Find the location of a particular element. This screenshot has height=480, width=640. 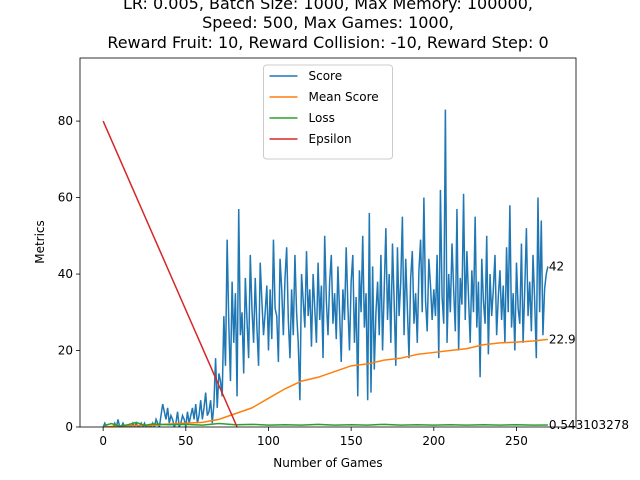

chart-title: Speed: 500, Max Games: 1000, is located at coordinates (328, 22).